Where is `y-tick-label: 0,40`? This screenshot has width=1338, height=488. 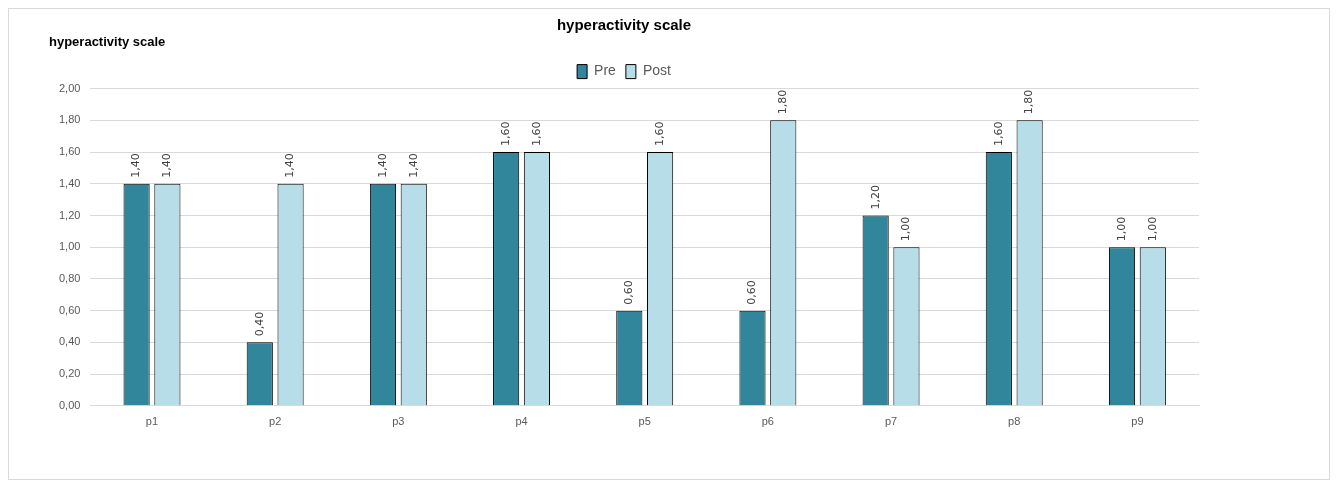 y-tick-label: 0,40 is located at coordinates (69, 341).